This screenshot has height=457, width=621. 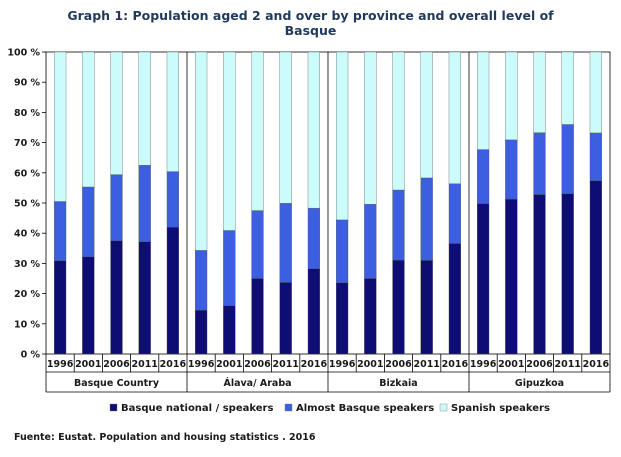 I want to click on y-tick-label: 30 %, so click(x=27, y=264).